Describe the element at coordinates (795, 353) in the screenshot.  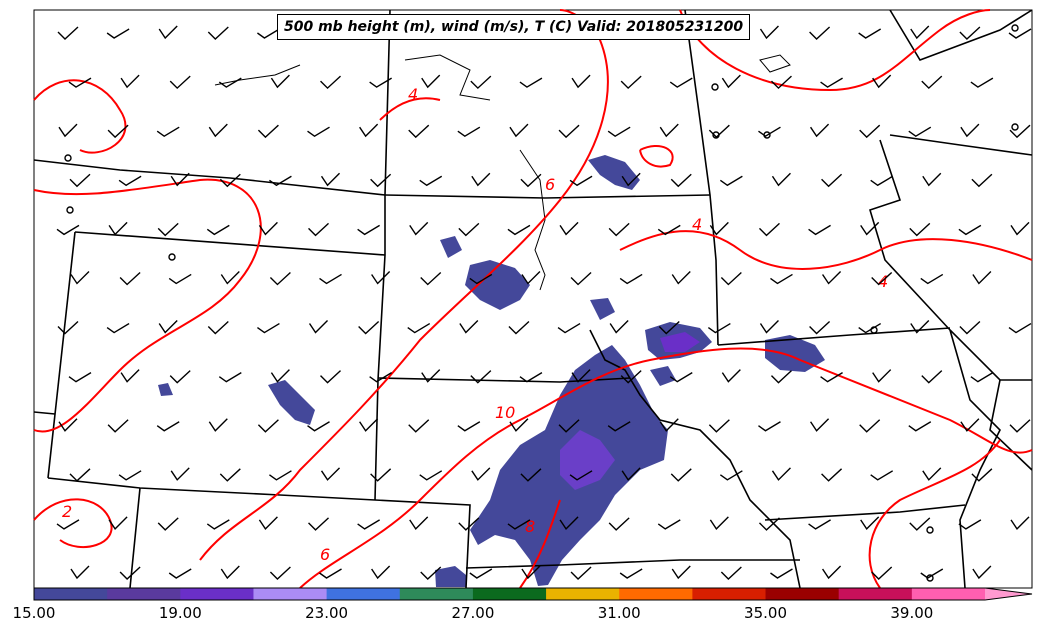
I see `shading-ne-region` at that location.